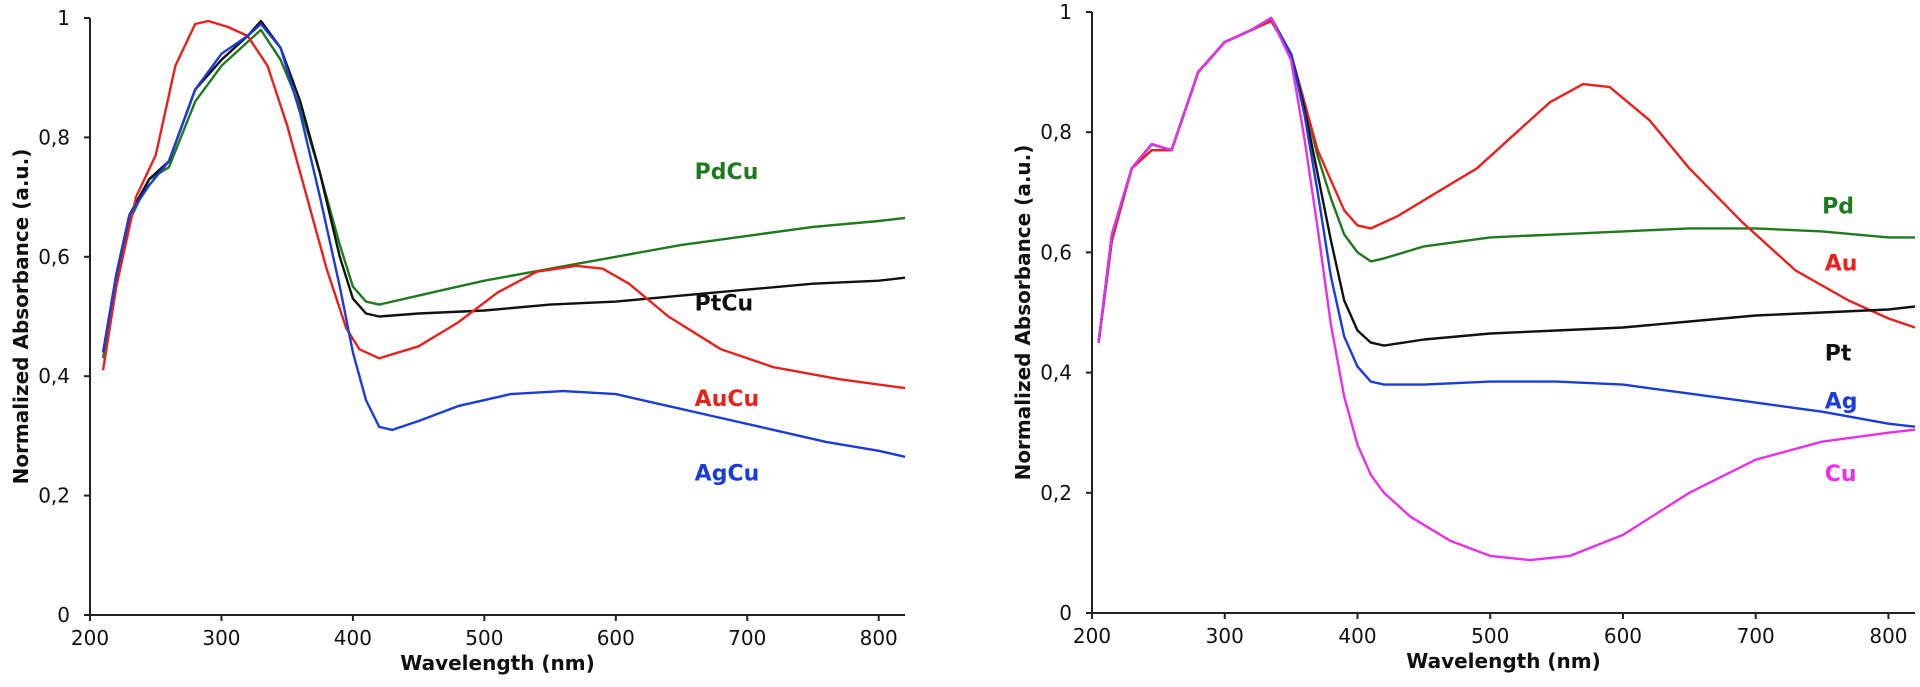  Describe the element at coordinates (1841, 474) in the screenshot. I see `series-label-cu: Cu` at that location.